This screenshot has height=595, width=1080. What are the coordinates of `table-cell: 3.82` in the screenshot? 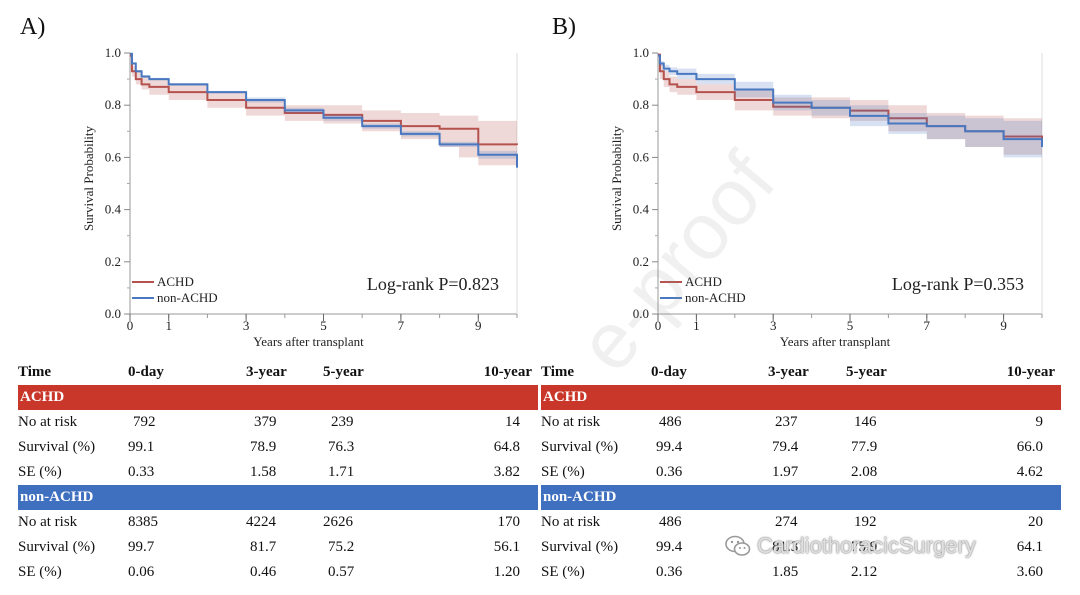 It's located at (506, 472).